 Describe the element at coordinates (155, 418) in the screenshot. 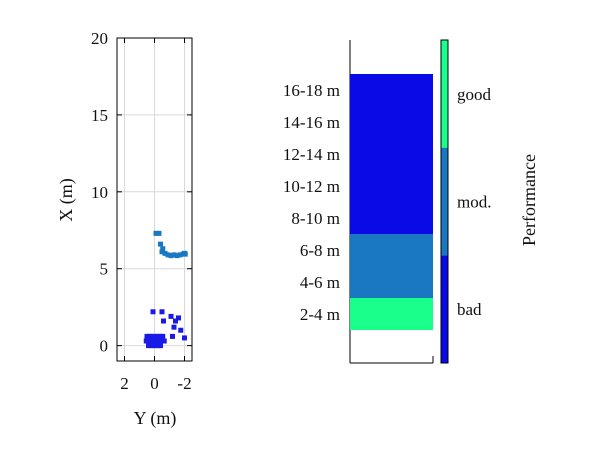

I see `scatter-x-axis-label: Y (m)` at that location.